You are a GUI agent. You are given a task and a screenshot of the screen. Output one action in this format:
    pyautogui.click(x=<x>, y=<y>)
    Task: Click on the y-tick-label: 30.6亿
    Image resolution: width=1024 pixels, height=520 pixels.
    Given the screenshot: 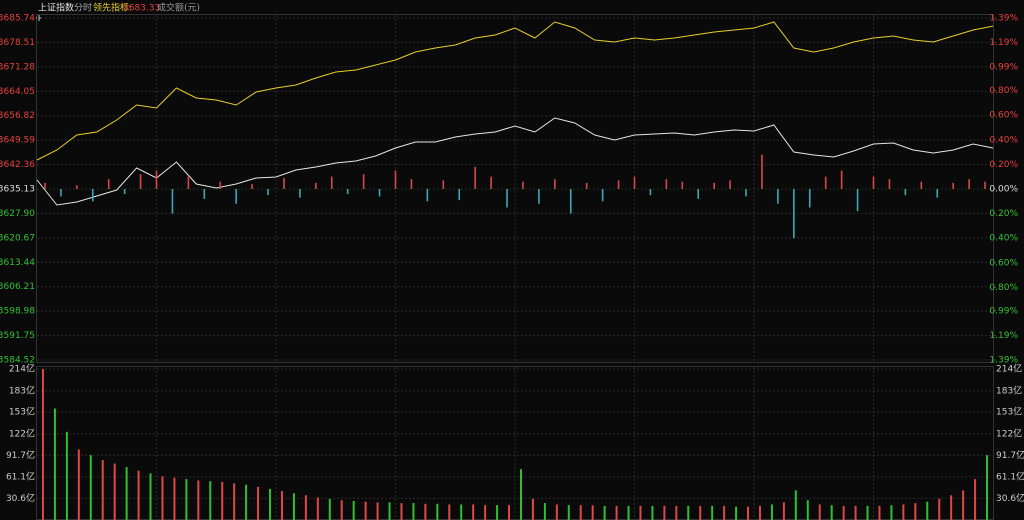 What is the action you would take?
    pyautogui.click(x=20, y=498)
    